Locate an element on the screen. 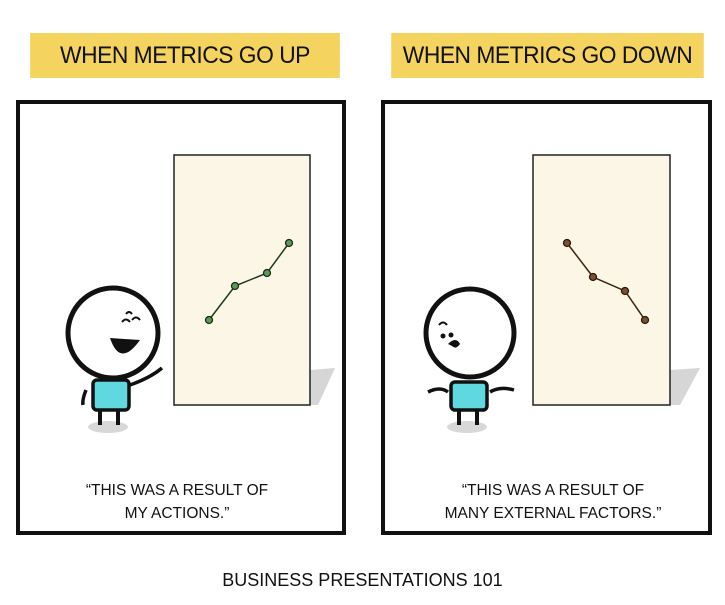 The width and height of the screenshot is (725, 605). quote-line: MANY EXTERNAL FACTORS.” is located at coordinates (553, 513).